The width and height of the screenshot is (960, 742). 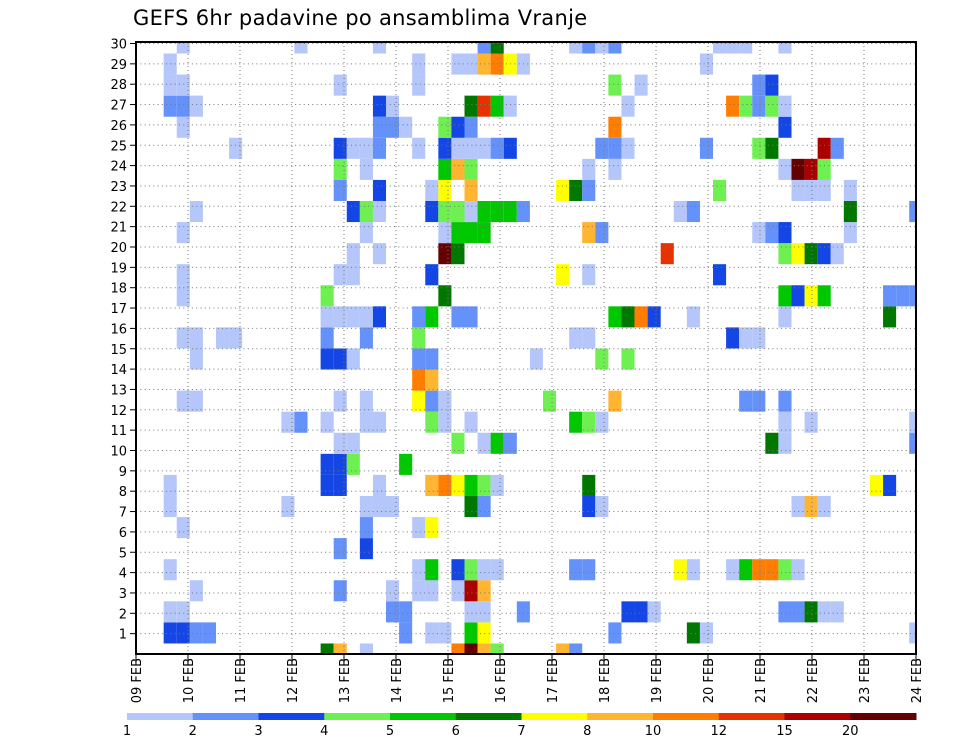 What do you see at coordinates (123, 594) in the screenshot?
I see `y-tick-label: 3` at bounding box center [123, 594].